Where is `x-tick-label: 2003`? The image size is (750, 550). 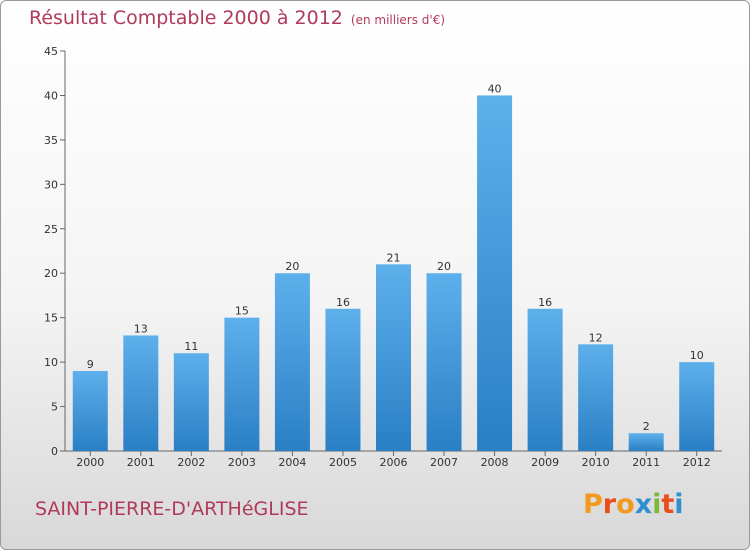 x-tick-label: 2003 is located at coordinates (242, 462).